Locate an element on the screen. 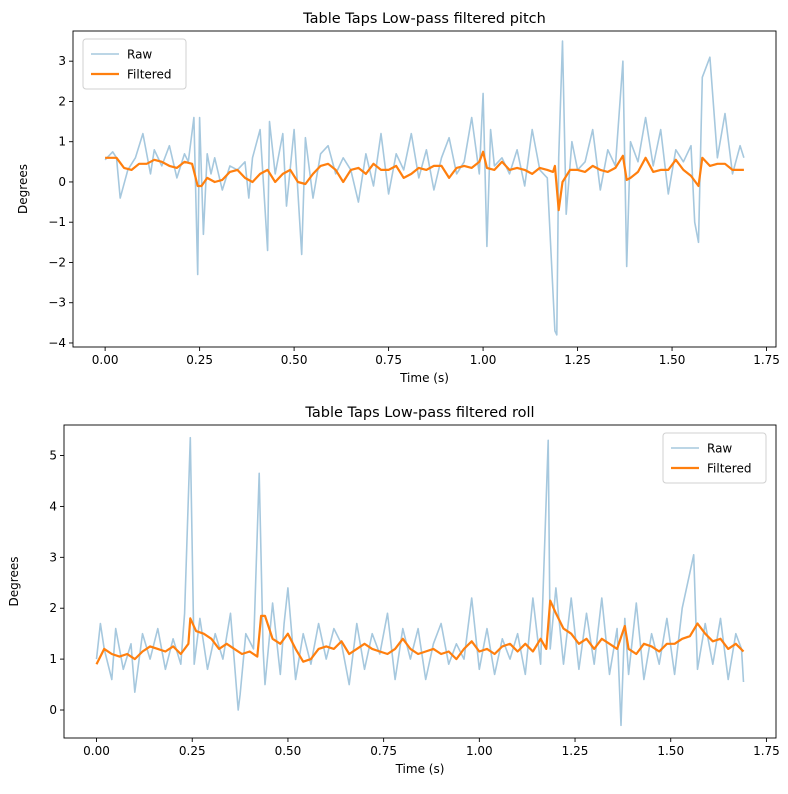 This screenshot has height=794, width=788. pitch-y-tick-label: −1 is located at coordinates (57, 222).